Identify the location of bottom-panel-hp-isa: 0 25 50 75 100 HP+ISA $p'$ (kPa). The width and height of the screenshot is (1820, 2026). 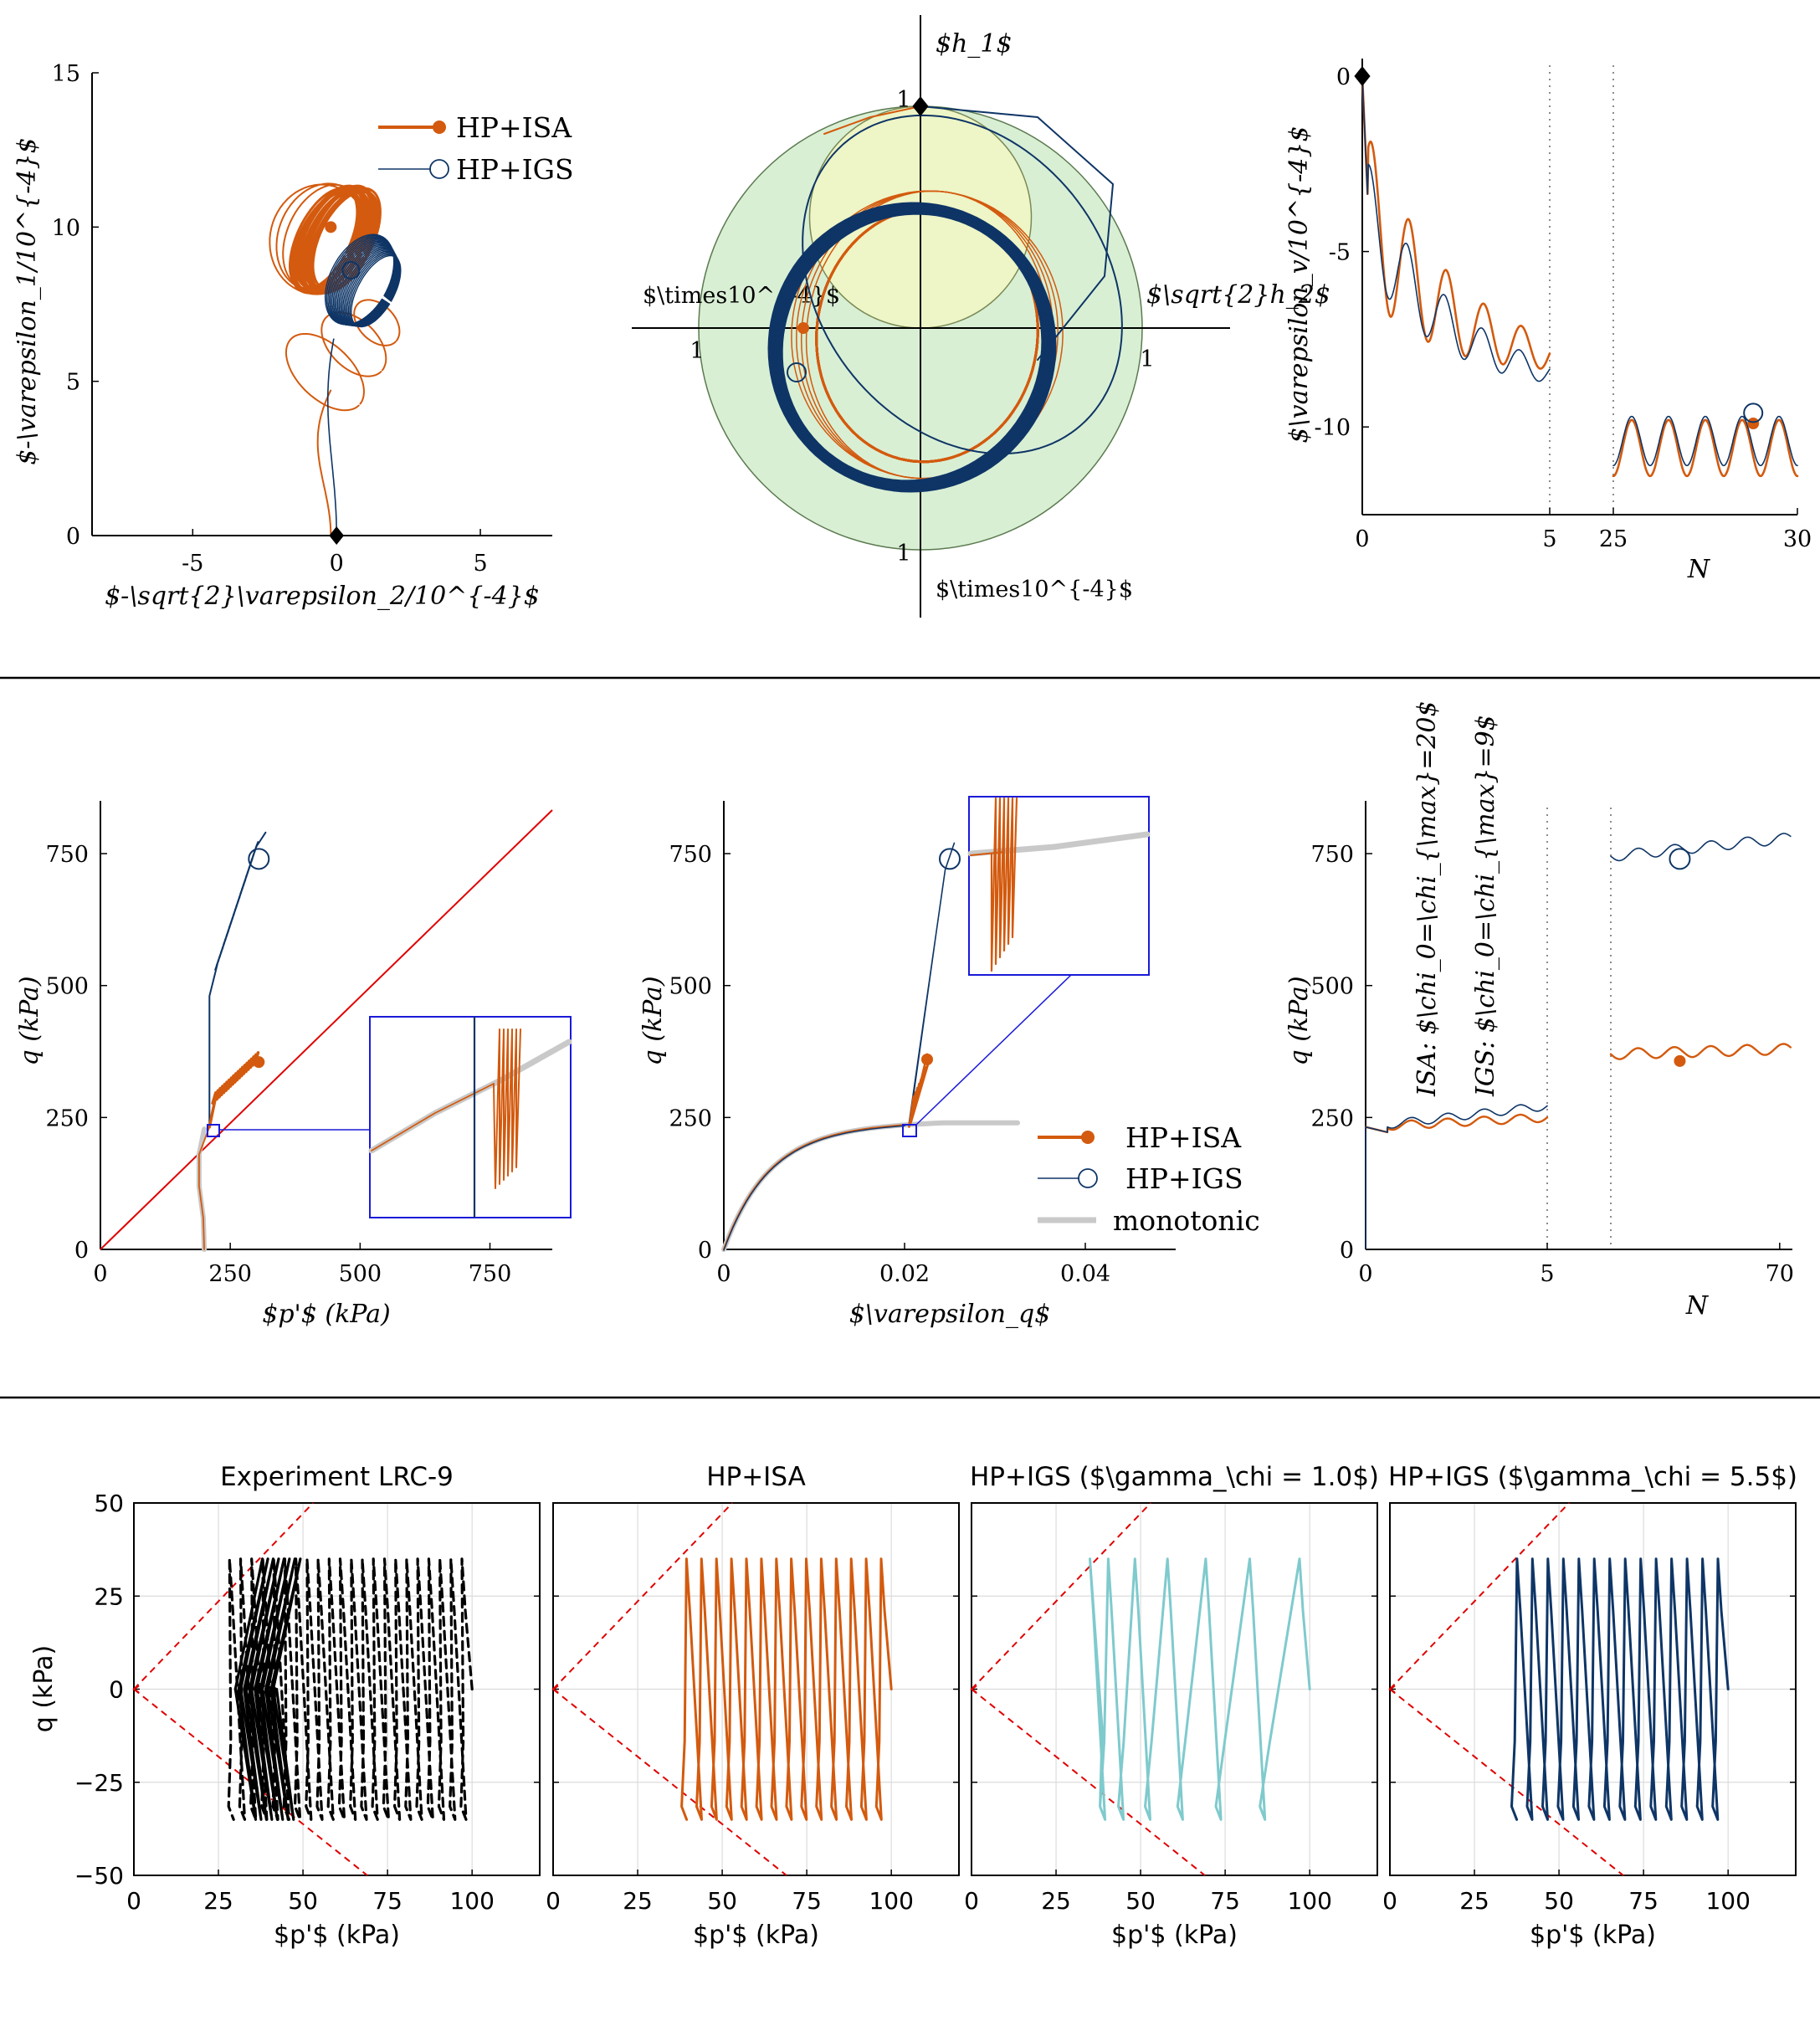
(753, 1706).